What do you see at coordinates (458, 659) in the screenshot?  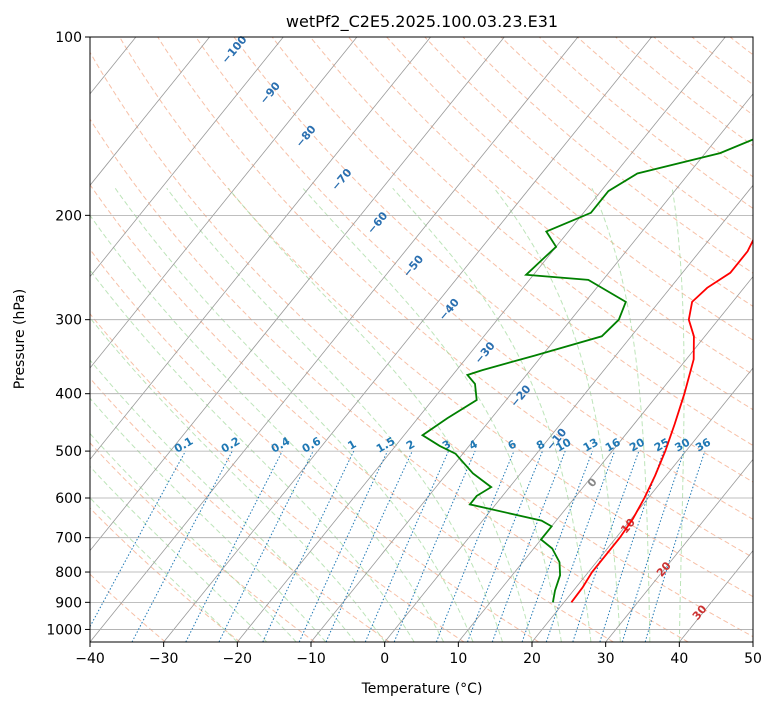 I see `x-tick-label: 10` at bounding box center [458, 659].